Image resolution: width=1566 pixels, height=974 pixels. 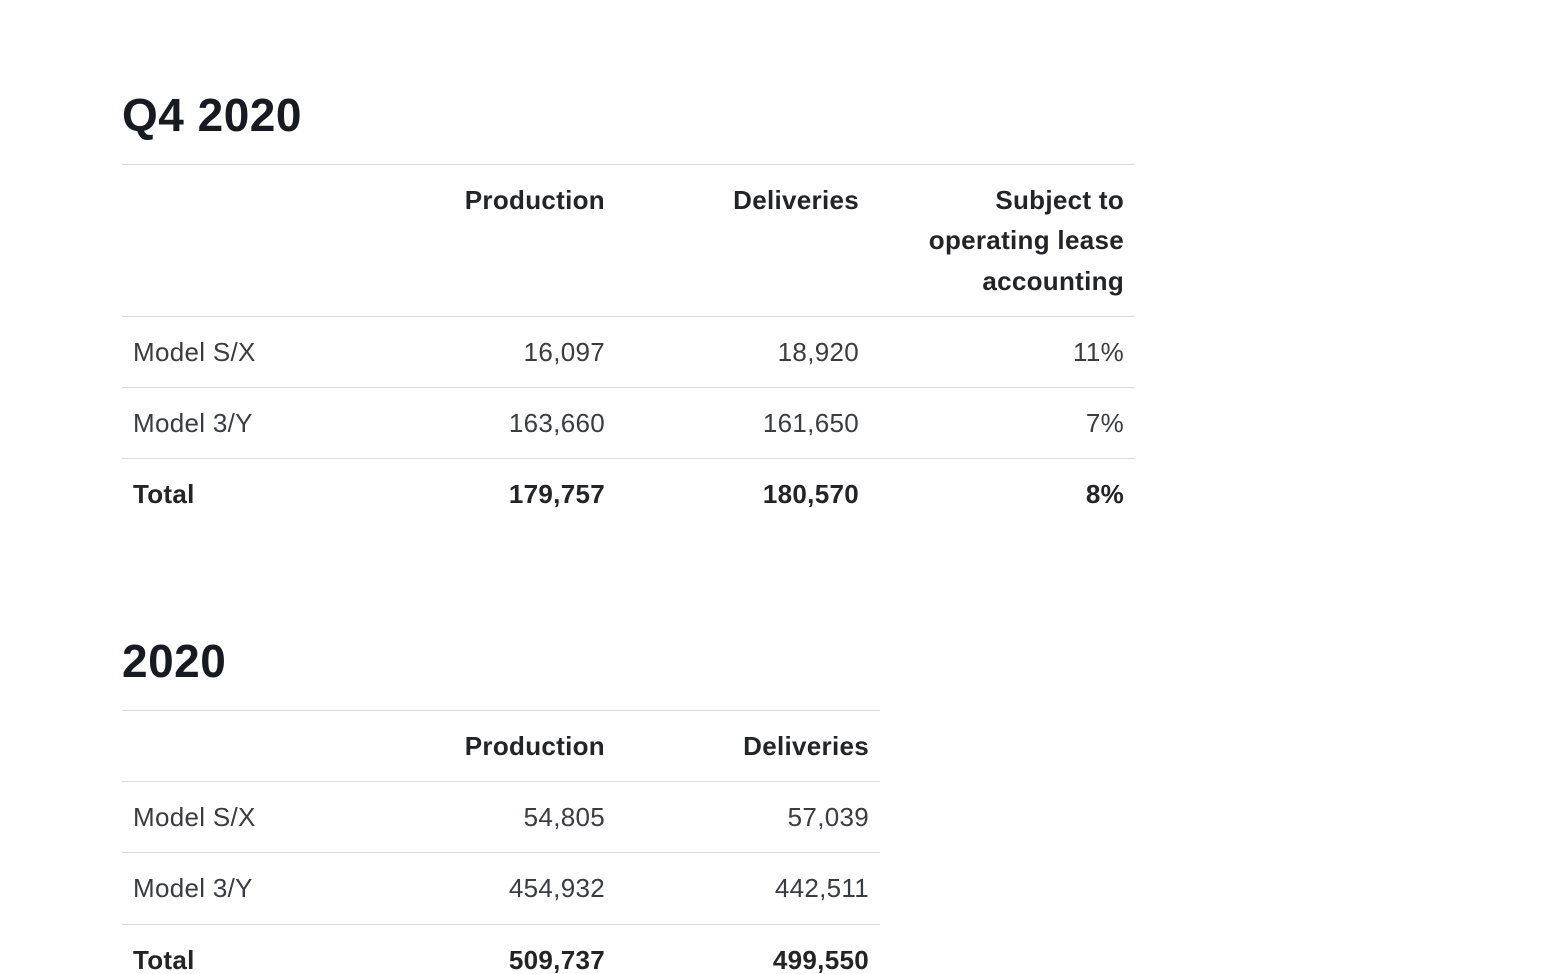 What do you see at coordinates (564, 817) in the screenshot?
I see `production-cell: 54,805` at bounding box center [564, 817].